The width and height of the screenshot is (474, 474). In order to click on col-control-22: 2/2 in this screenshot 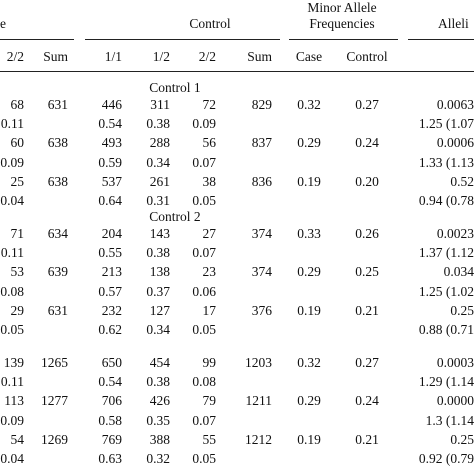, I will do `click(207, 56)`.